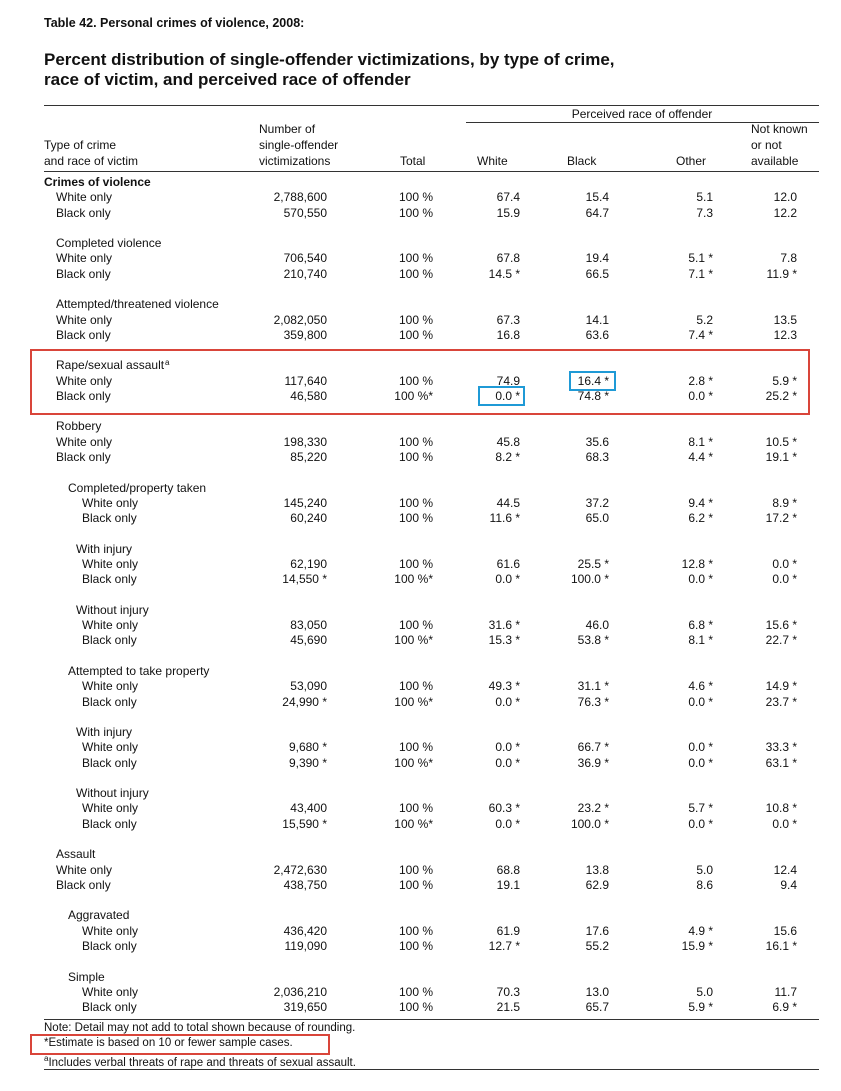  I want to click on cell-victimizations: 145,240, so click(305, 502).